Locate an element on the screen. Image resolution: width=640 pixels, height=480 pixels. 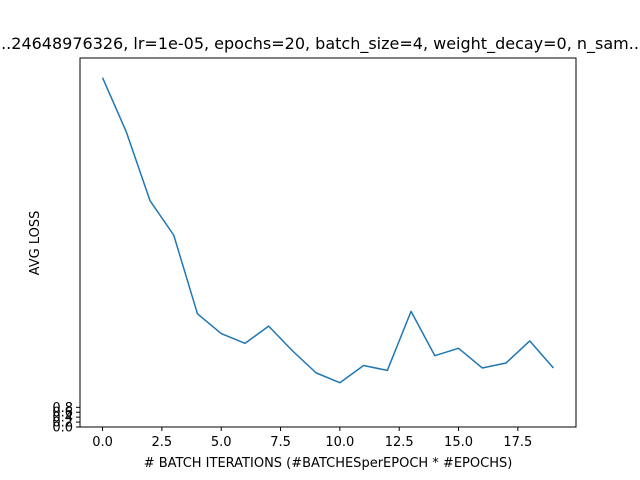
y-tick-label: 0.0 is located at coordinates (62, 428).